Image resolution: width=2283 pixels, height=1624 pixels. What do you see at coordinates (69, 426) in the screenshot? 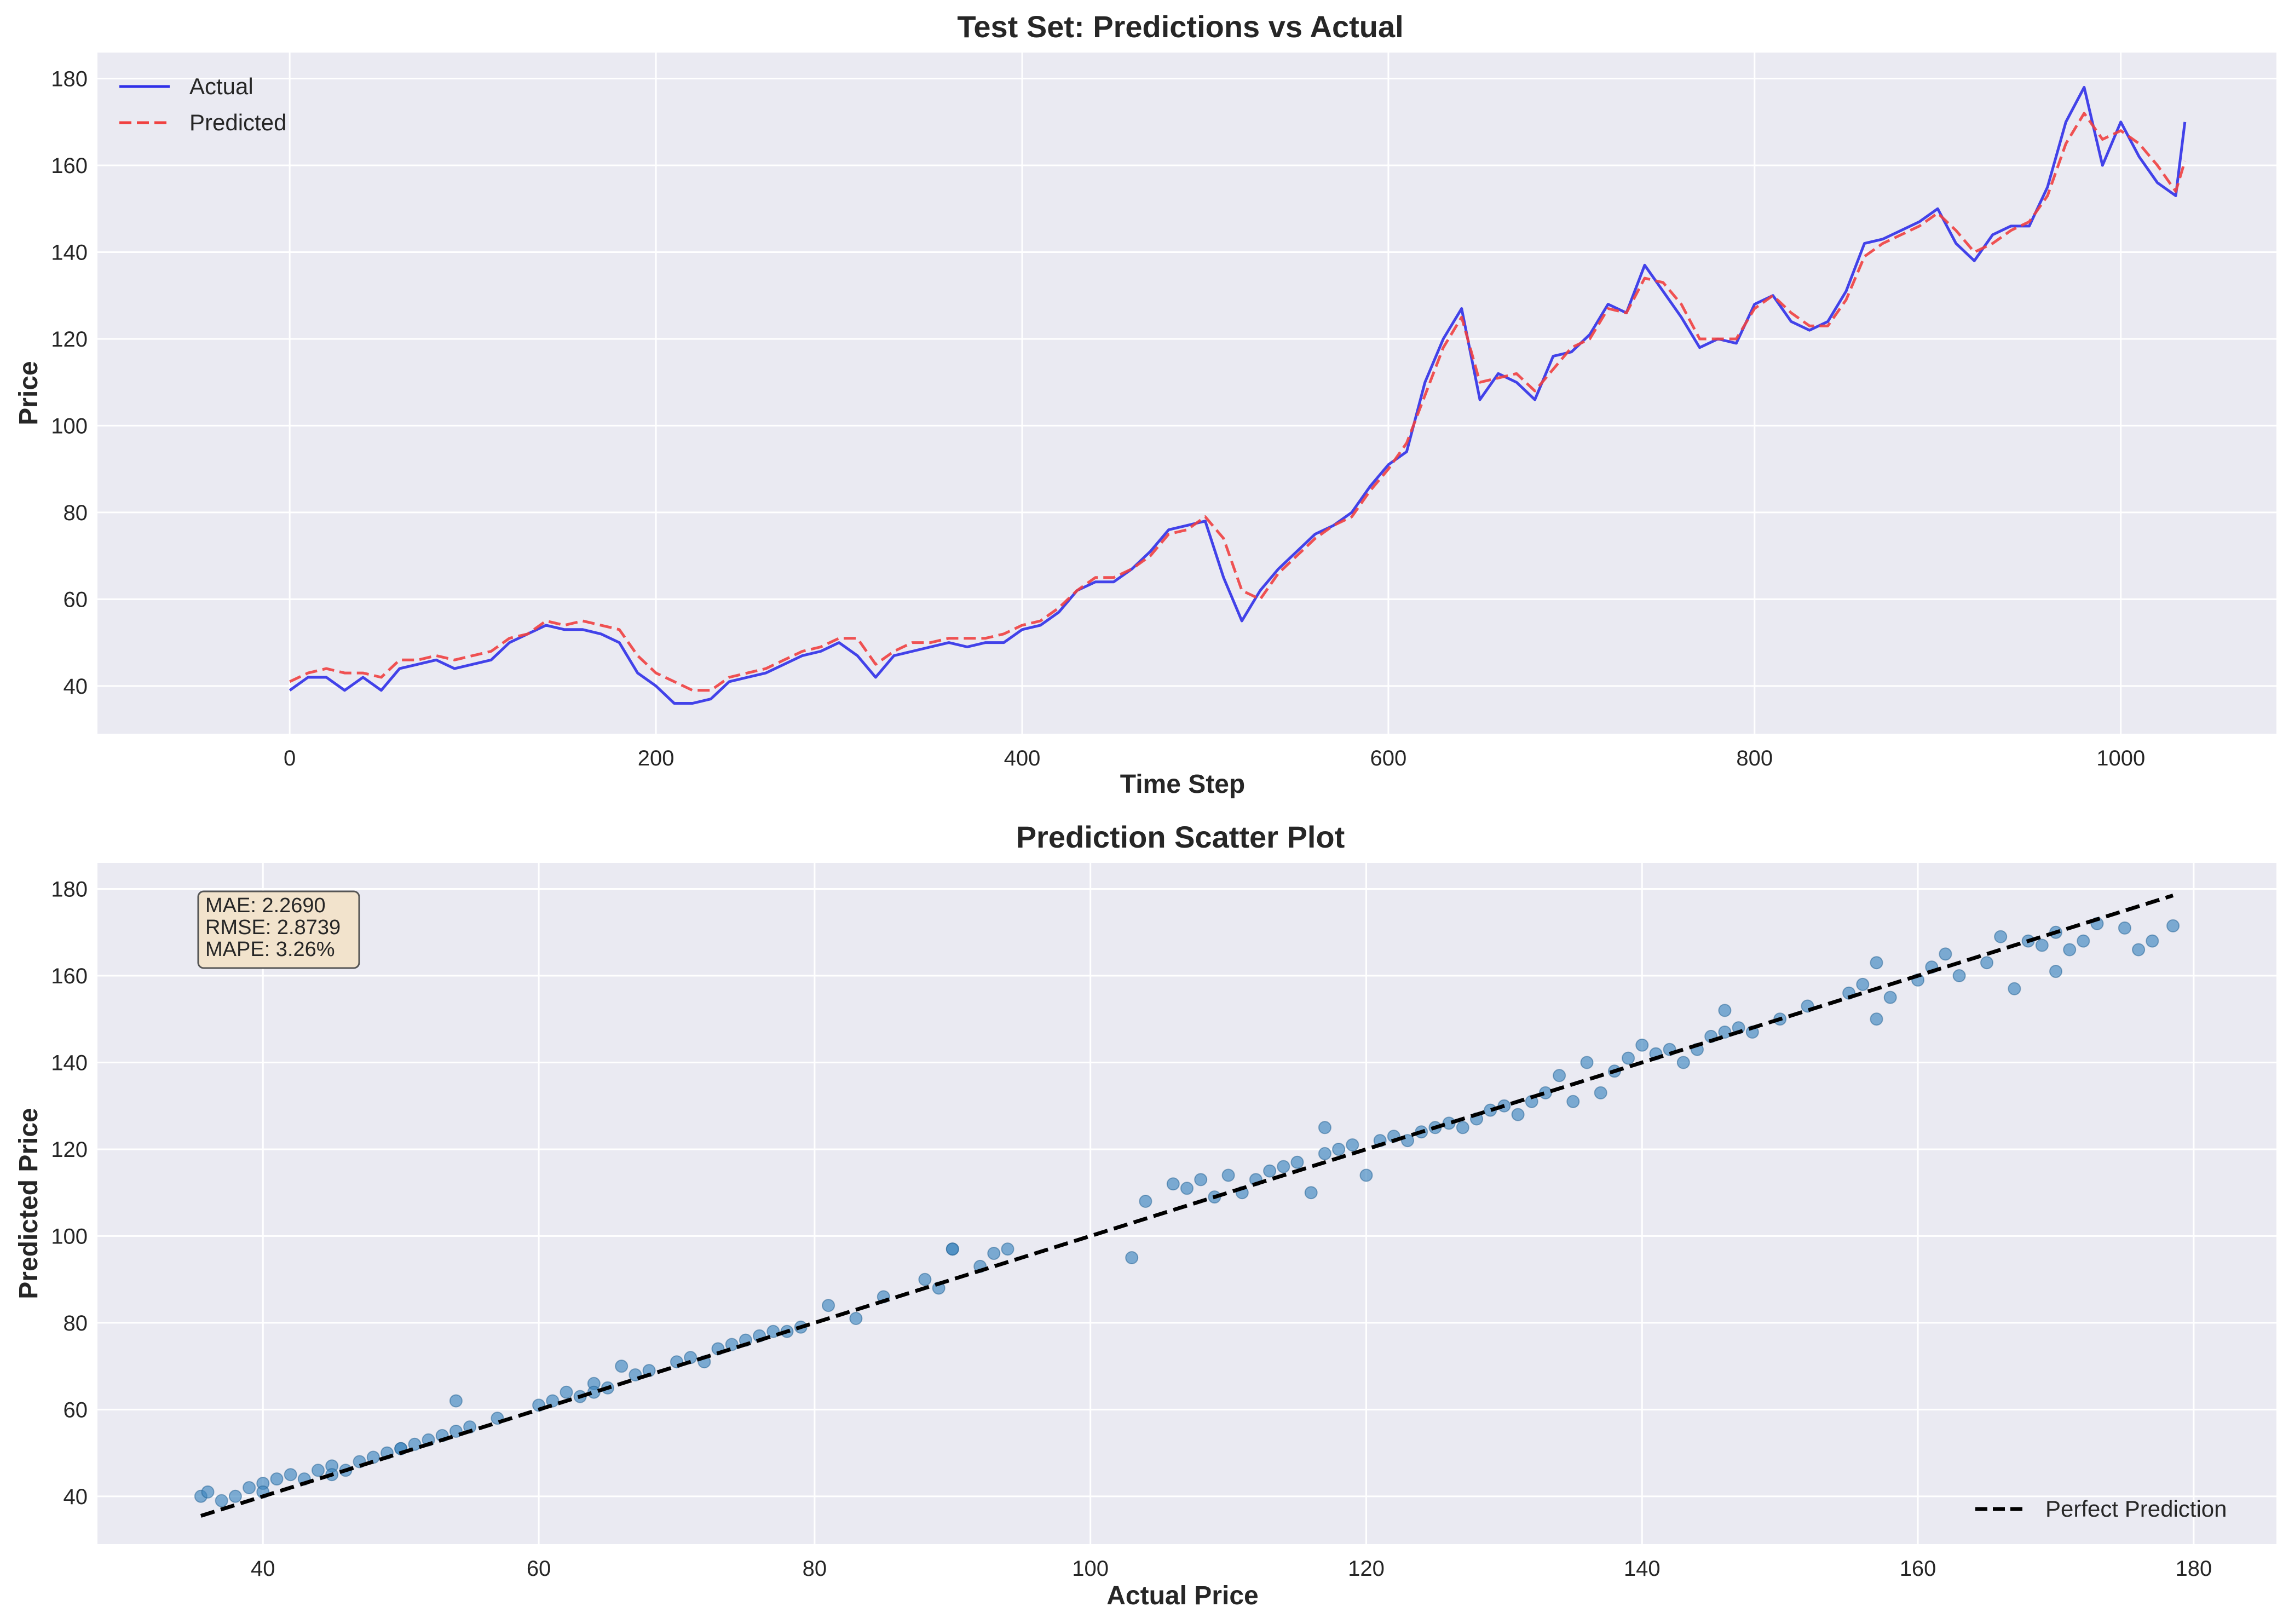
I see `line-chart-ytick-label: 100` at bounding box center [69, 426].